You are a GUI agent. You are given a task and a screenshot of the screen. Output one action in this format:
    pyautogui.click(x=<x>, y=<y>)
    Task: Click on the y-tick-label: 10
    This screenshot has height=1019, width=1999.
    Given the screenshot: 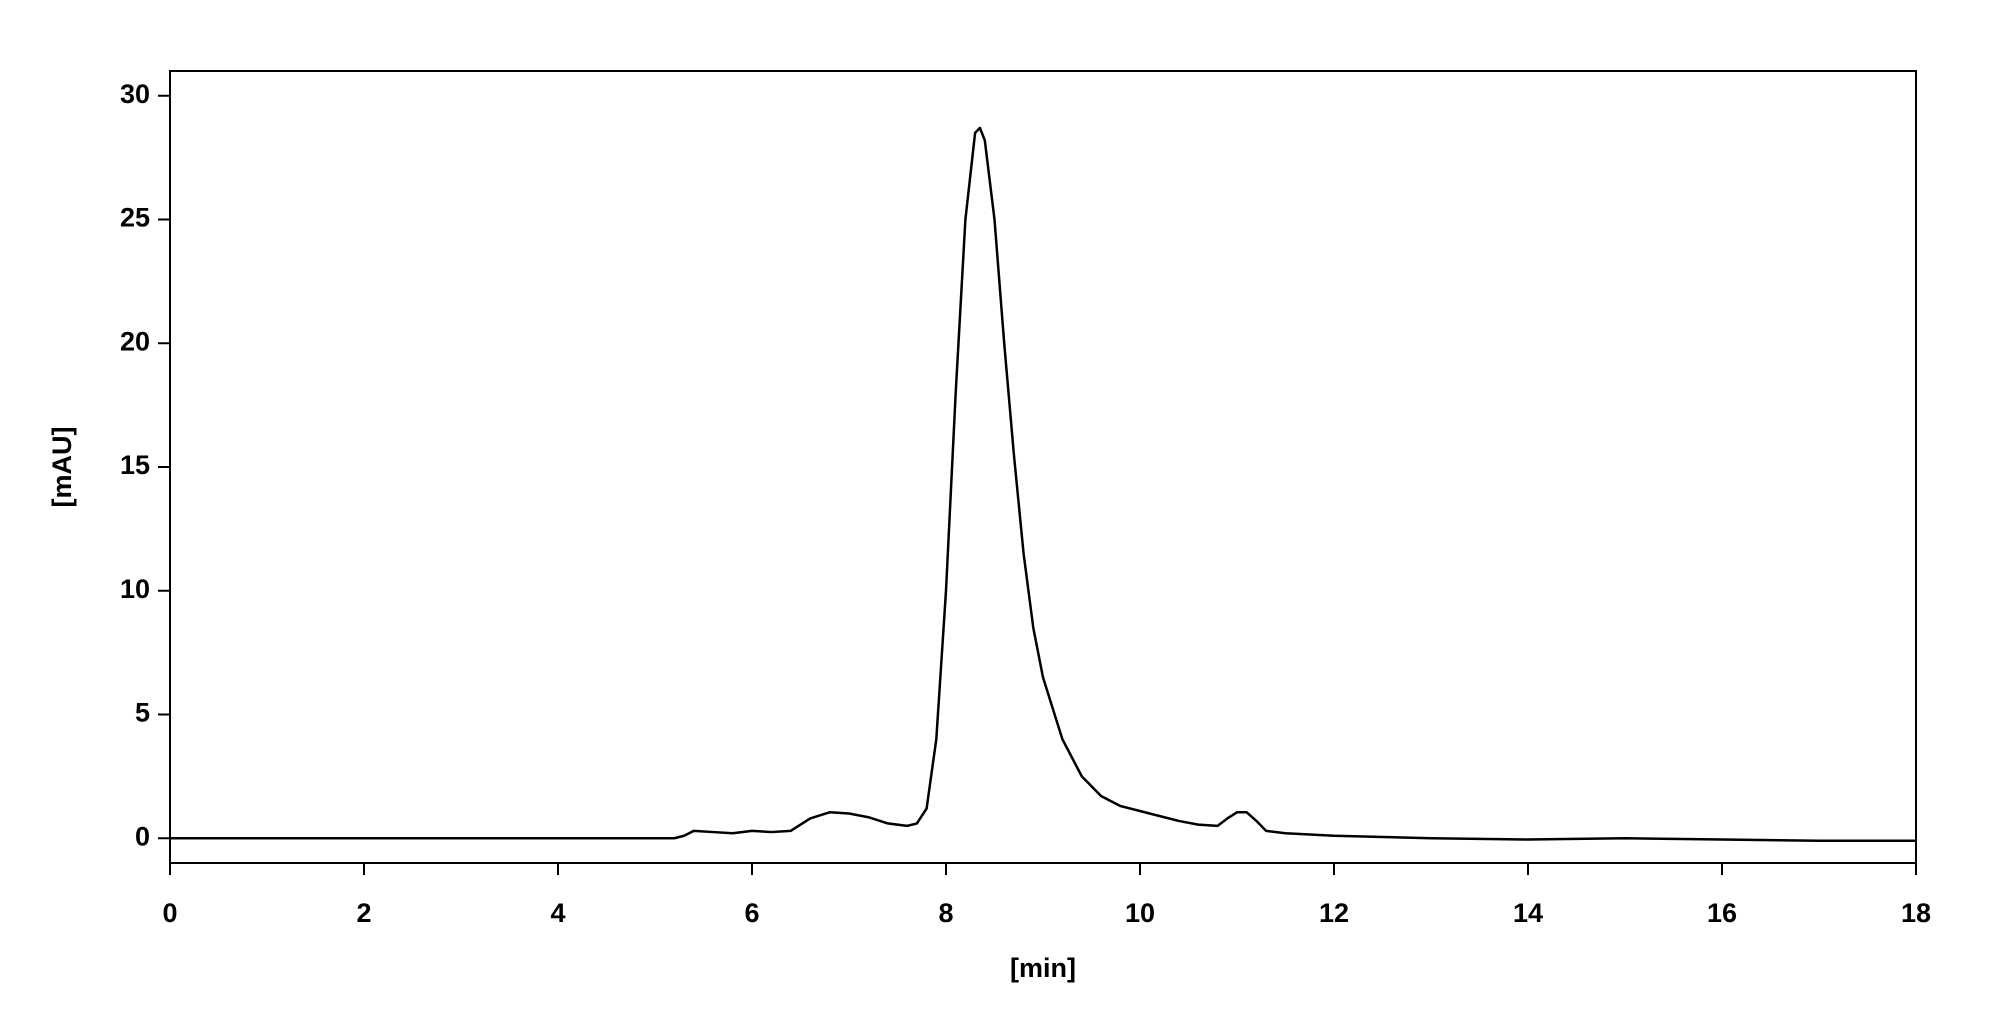 What is the action you would take?
    pyautogui.click(x=135, y=589)
    